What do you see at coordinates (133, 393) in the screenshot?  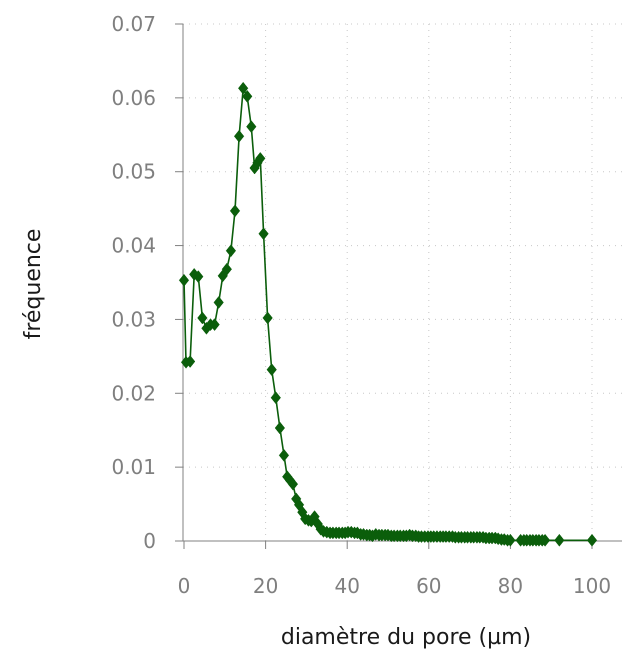 I see `y-tick-label: 0.02` at bounding box center [133, 393].